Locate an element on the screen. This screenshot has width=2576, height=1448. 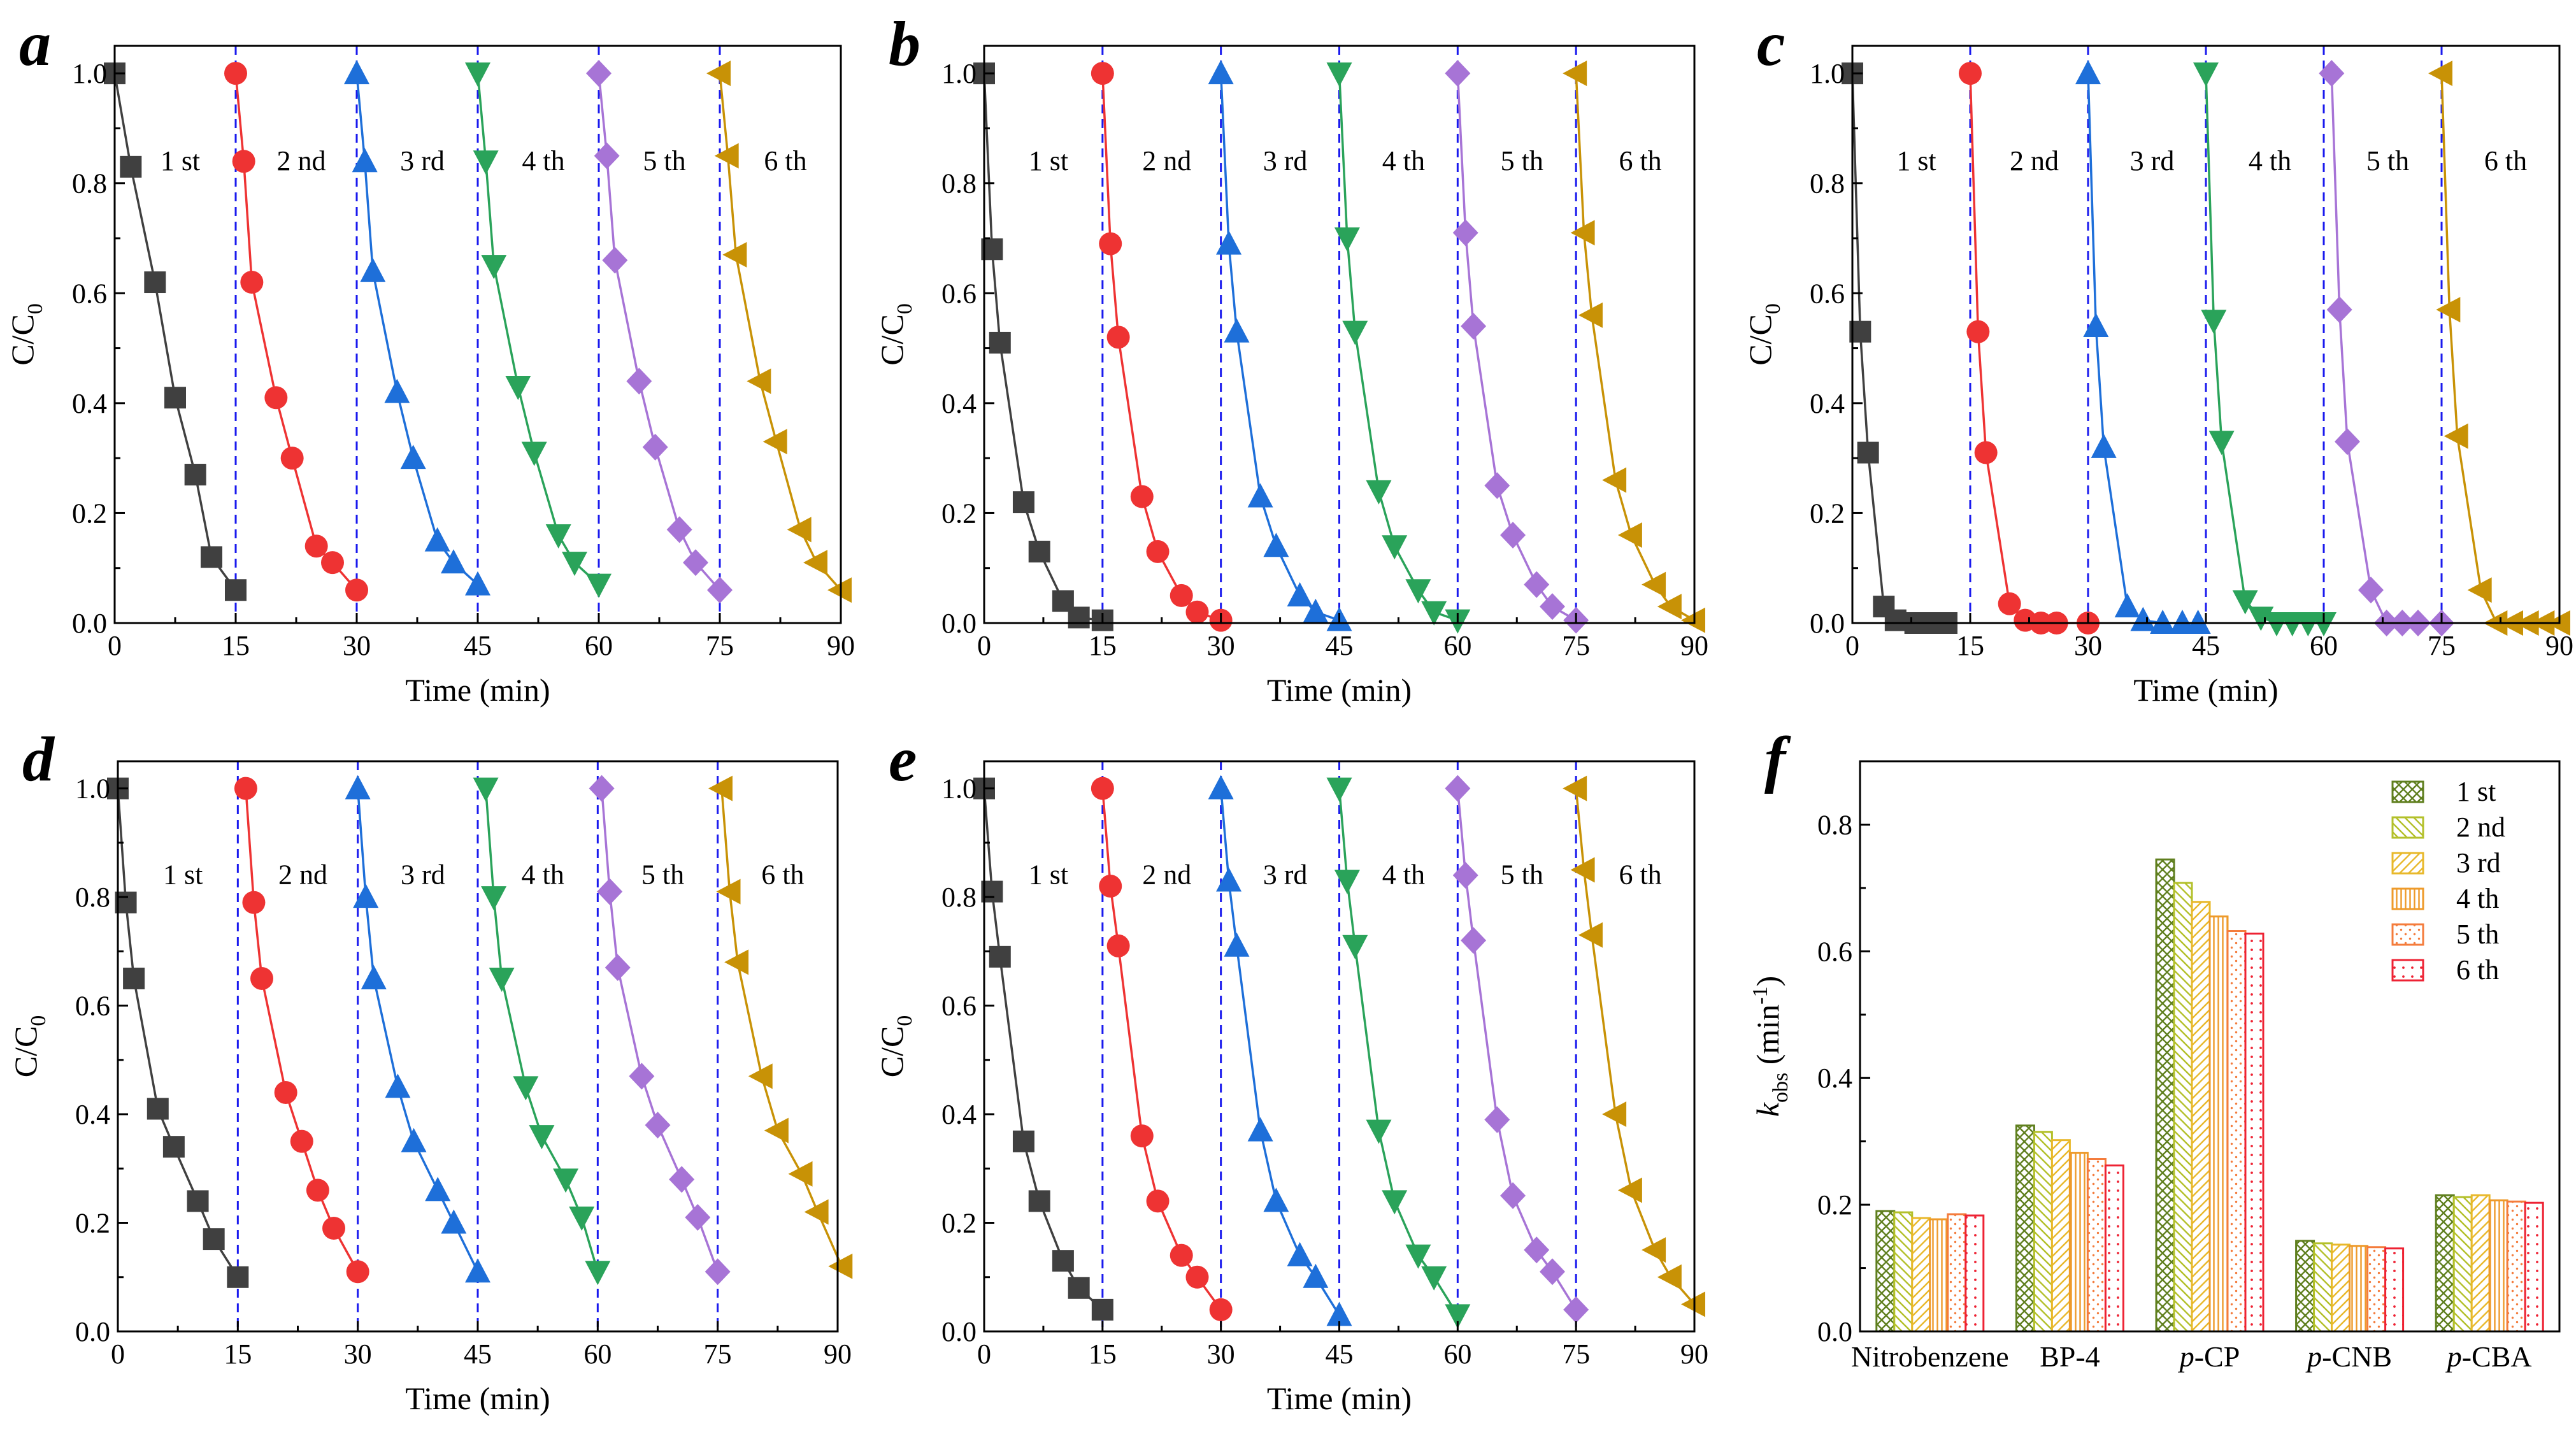
y-axis-label: kobs (min-1) is located at coordinates (1771, 1046).